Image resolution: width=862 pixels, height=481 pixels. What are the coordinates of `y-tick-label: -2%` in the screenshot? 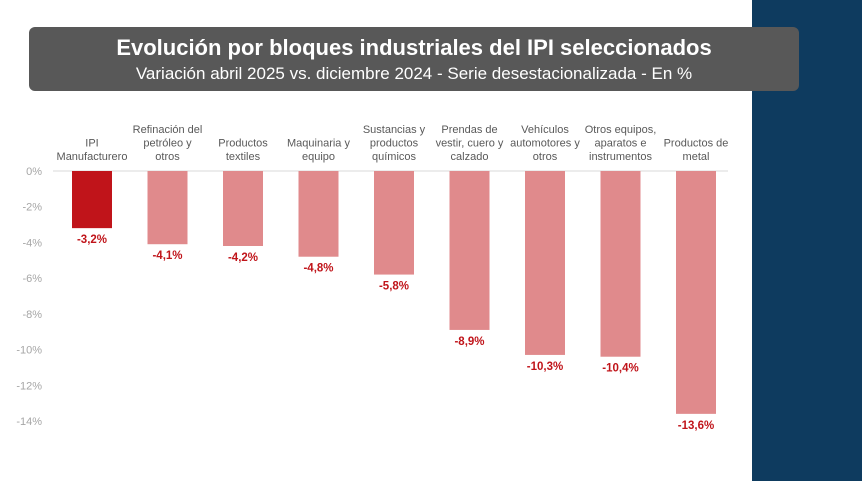 It's located at (32, 208).